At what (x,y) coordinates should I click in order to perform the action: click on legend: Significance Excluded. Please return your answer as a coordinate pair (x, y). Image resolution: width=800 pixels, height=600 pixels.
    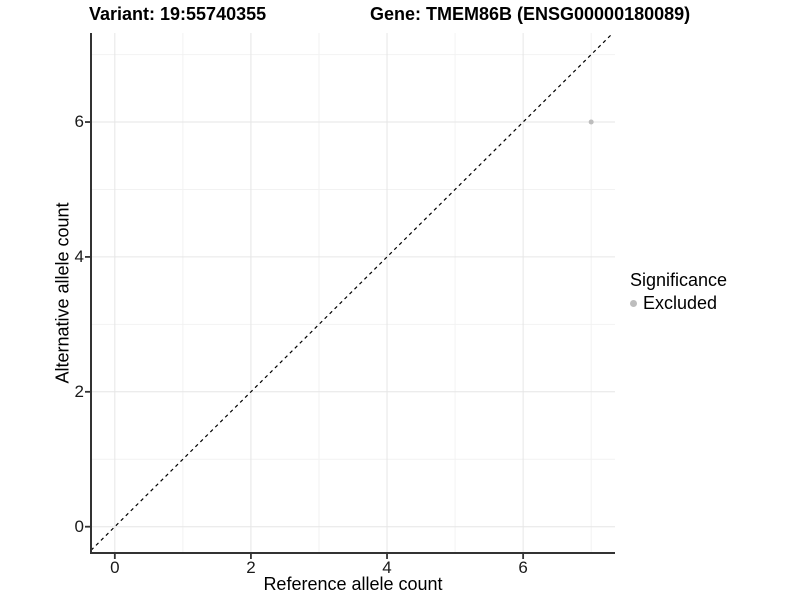
    Looking at the image, I should click on (678, 292).